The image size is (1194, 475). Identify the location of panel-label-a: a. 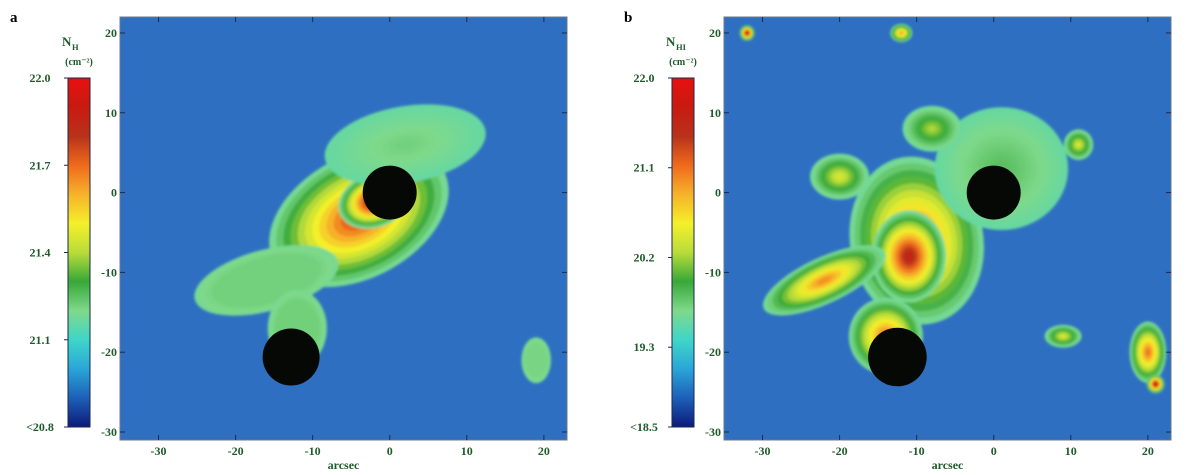
(14, 18).